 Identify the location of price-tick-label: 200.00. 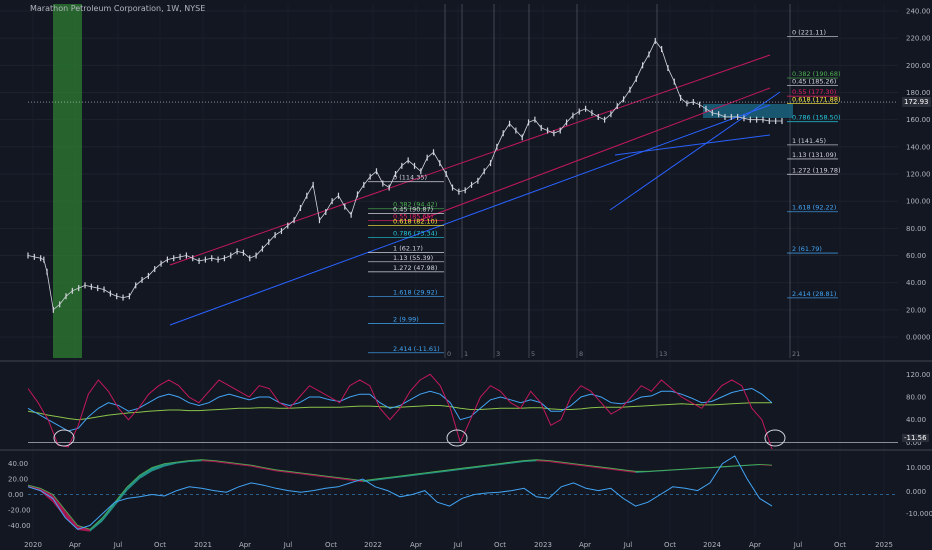
(918, 66).